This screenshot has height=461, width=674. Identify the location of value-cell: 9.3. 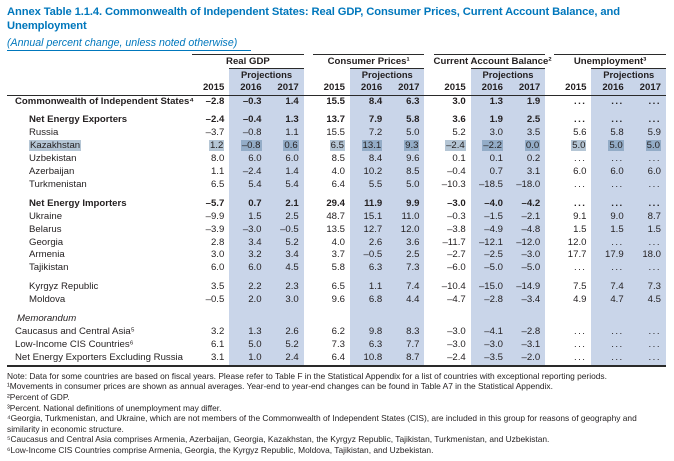
(406, 147).